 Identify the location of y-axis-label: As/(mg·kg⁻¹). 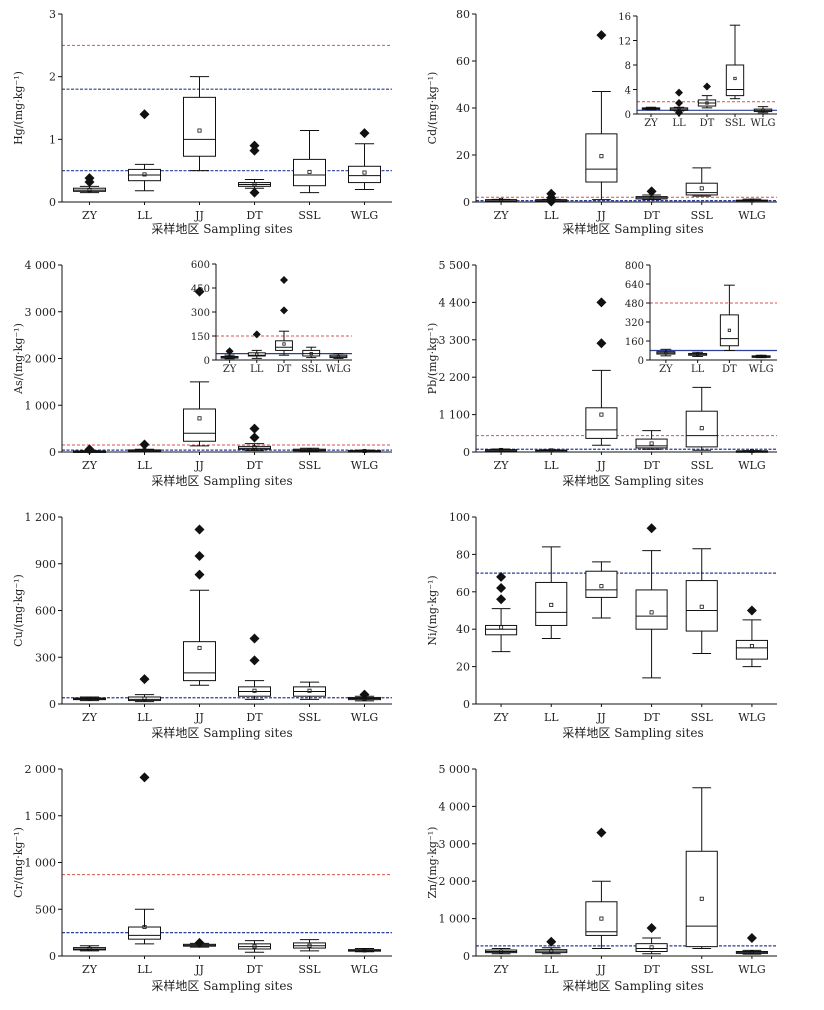
(18, 359).